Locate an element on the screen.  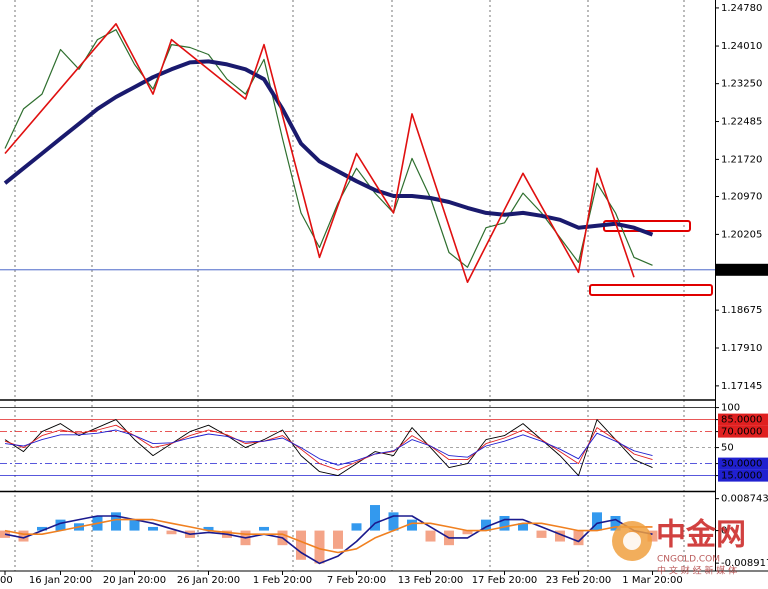
y-tick-label: 50 is located at coordinates (727, 448).